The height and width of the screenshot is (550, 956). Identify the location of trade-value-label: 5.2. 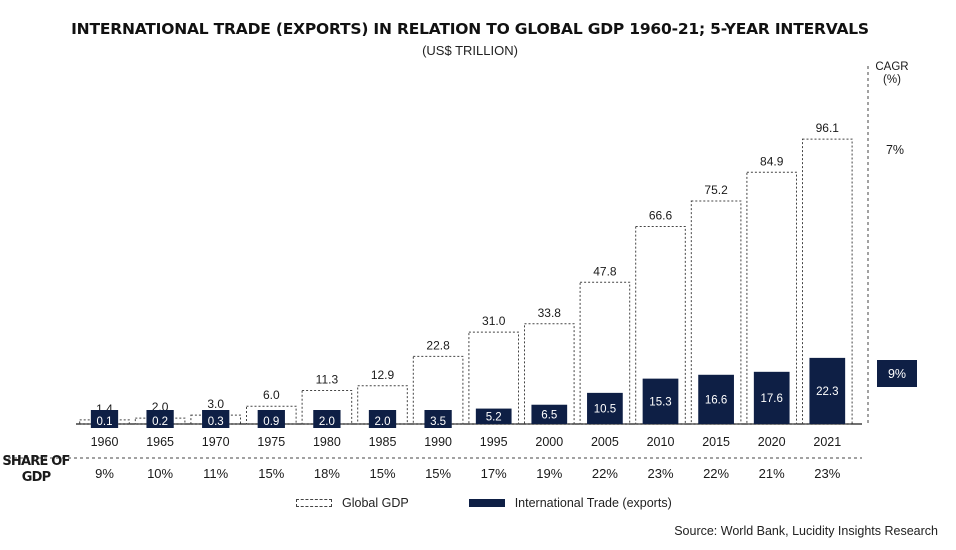
(494, 417).